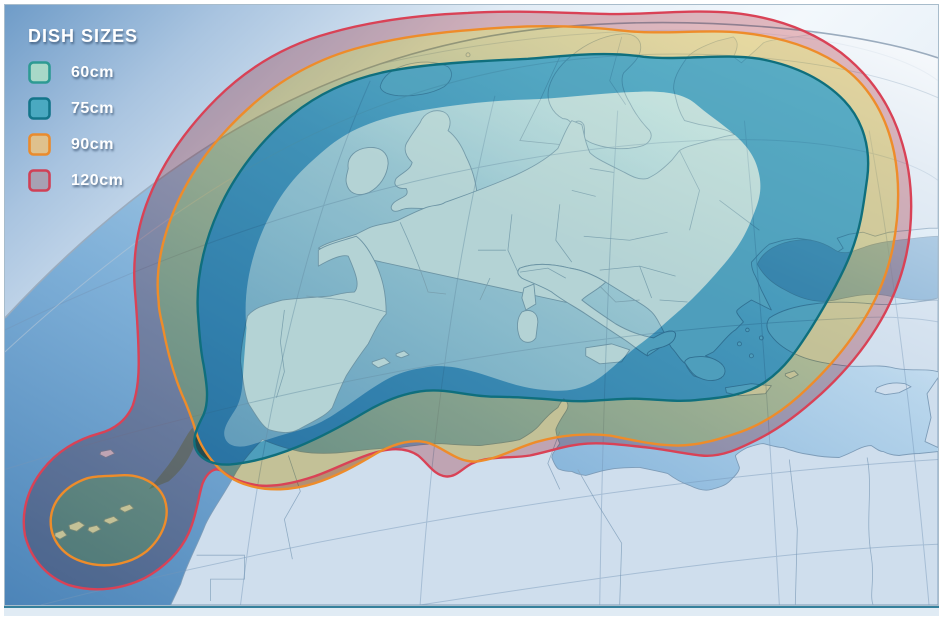  I want to click on legend-title: DISH SIZES, so click(83, 36).